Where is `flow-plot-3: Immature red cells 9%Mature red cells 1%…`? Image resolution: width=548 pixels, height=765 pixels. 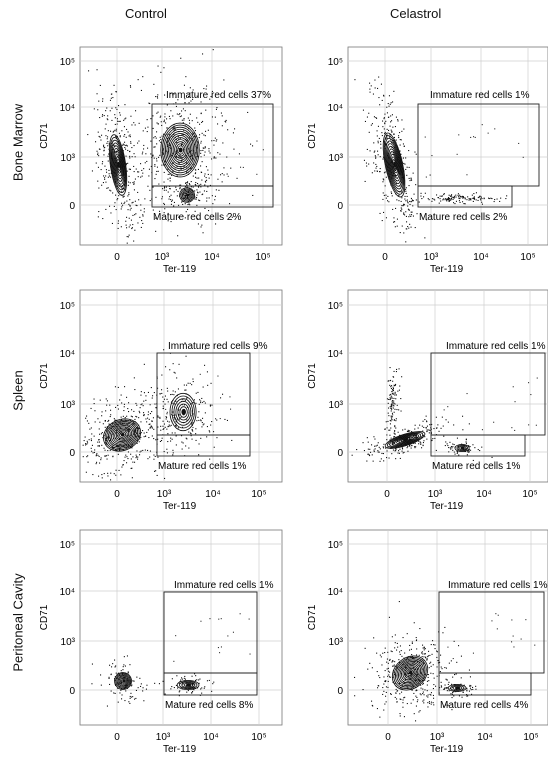 flow-plot-3: Immature red cells 9%Mature red cells 1%… is located at coordinates (161, 400).